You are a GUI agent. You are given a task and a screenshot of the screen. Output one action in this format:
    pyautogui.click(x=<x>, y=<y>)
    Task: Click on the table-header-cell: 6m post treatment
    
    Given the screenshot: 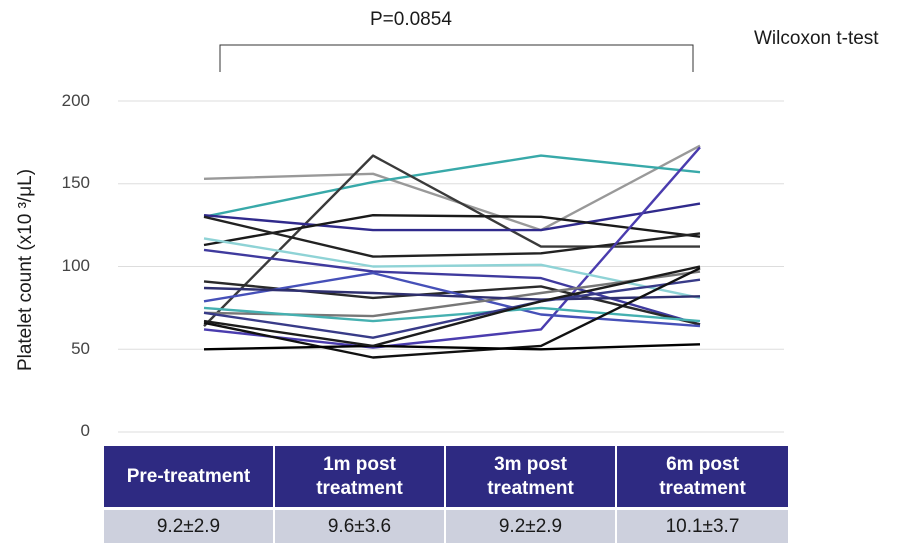 What is the action you would take?
    pyautogui.click(x=702, y=476)
    